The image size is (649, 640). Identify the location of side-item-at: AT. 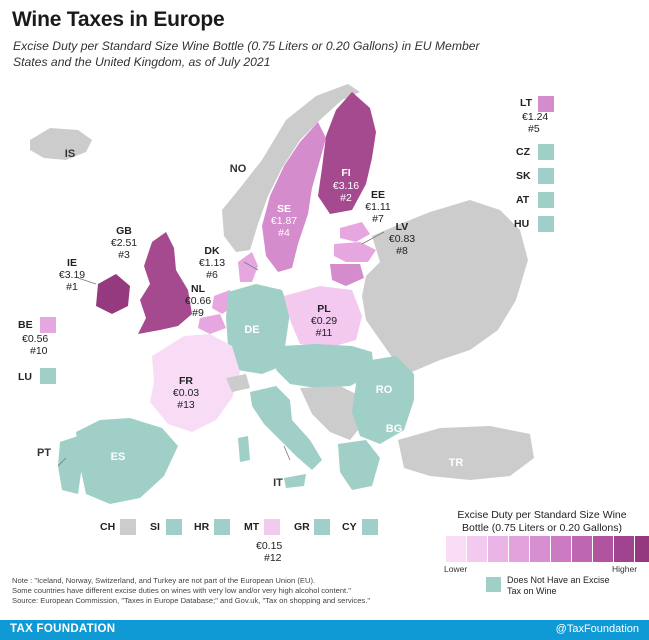
(535, 200).